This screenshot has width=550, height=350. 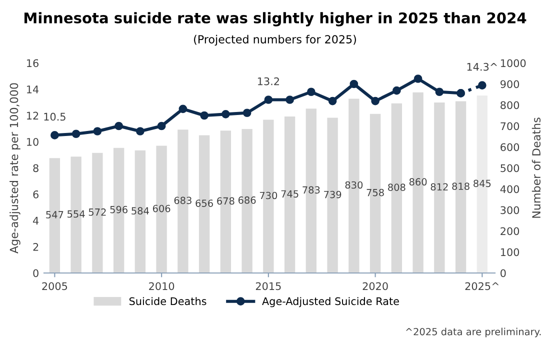 I want to click on y-tick-label: 14, so click(x=33, y=90).